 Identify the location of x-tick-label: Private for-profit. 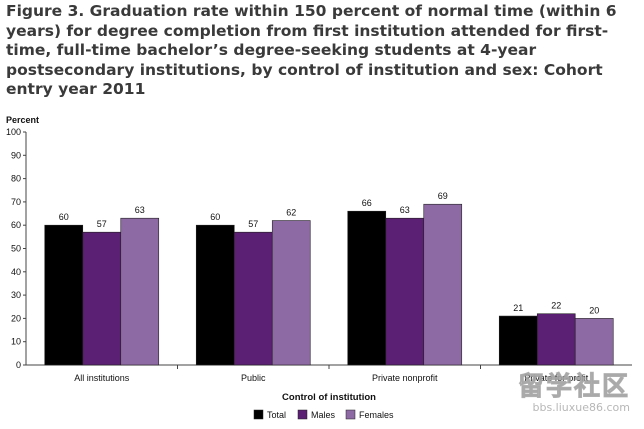
(556, 378).